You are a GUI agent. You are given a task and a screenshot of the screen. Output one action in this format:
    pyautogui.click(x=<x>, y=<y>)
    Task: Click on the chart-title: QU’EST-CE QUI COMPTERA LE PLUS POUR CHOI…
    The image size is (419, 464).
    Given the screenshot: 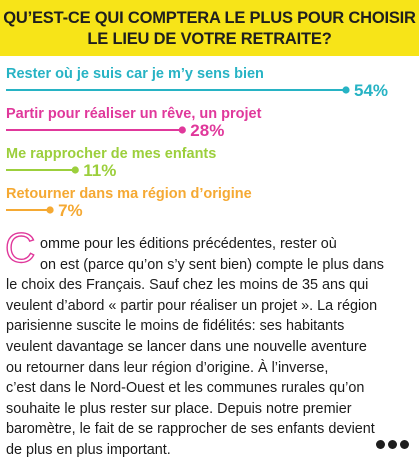 What is the action you would take?
    pyautogui.click(x=209, y=29)
    